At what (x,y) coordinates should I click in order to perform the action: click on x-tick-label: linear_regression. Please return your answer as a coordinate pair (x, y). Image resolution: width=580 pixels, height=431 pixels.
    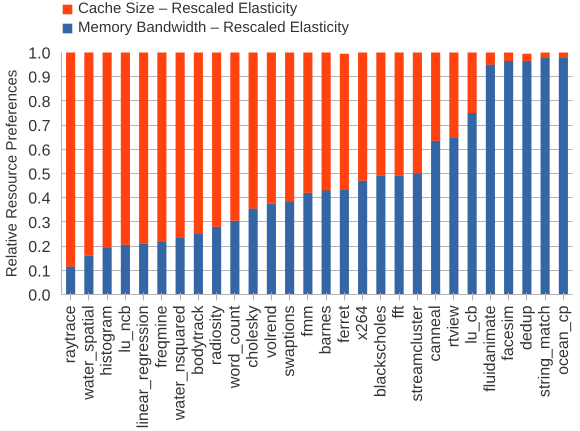
    Looking at the image, I should click on (143, 367).